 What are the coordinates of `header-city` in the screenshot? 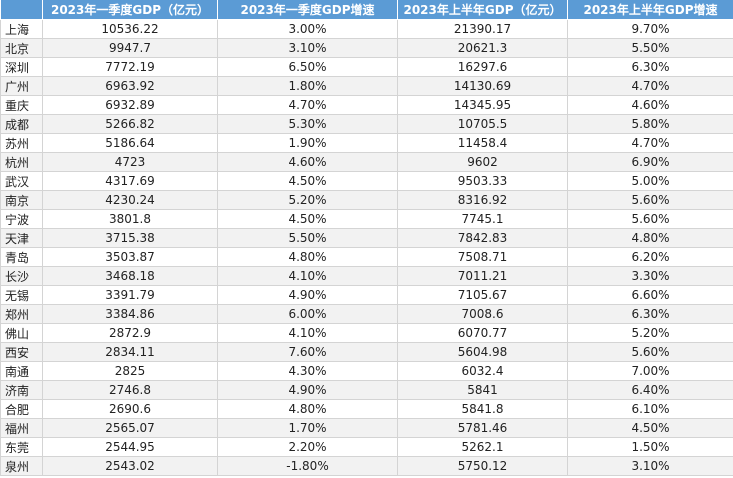 It's located at (21, 10).